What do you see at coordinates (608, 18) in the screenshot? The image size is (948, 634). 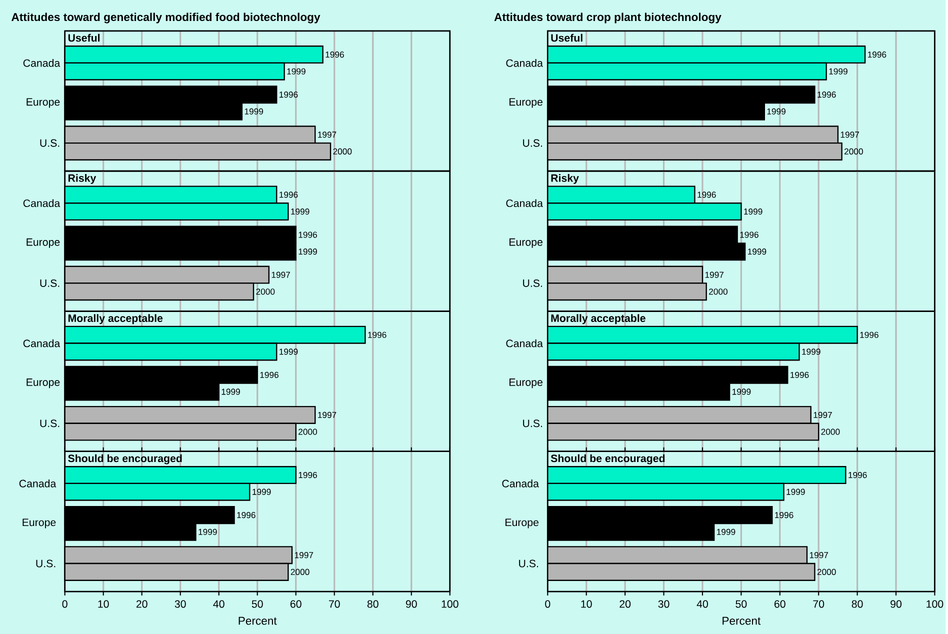 I see `chart-title: Attitudes toward crop plant biotechnology` at bounding box center [608, 18].